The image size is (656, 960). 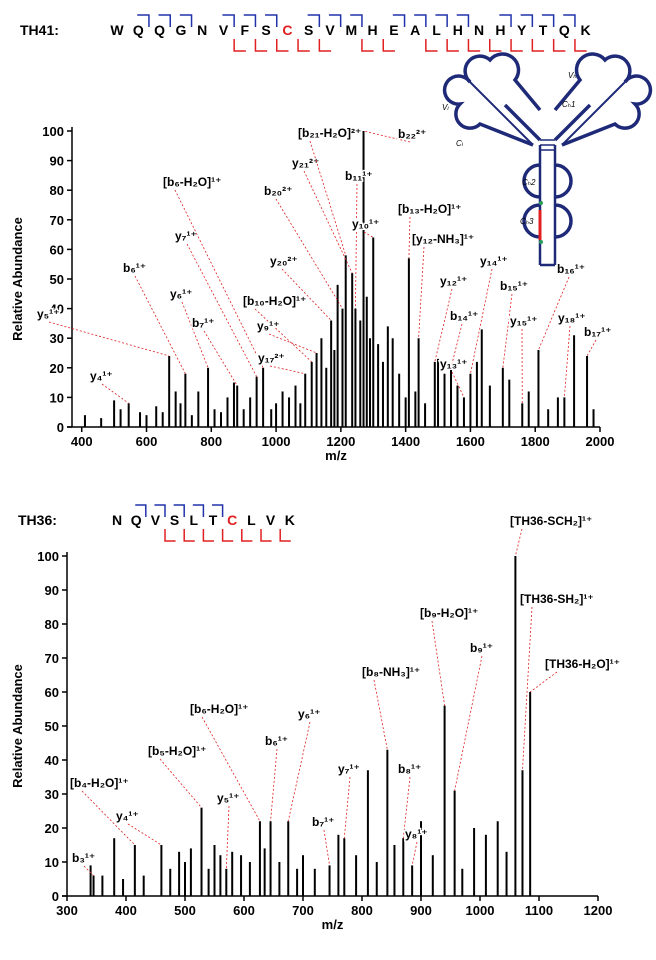 What do you see at coordinates (572, 318) in the screenshot?
I see `annotation-label: y₁₈¹⁺` at bounding box center [572, 318].